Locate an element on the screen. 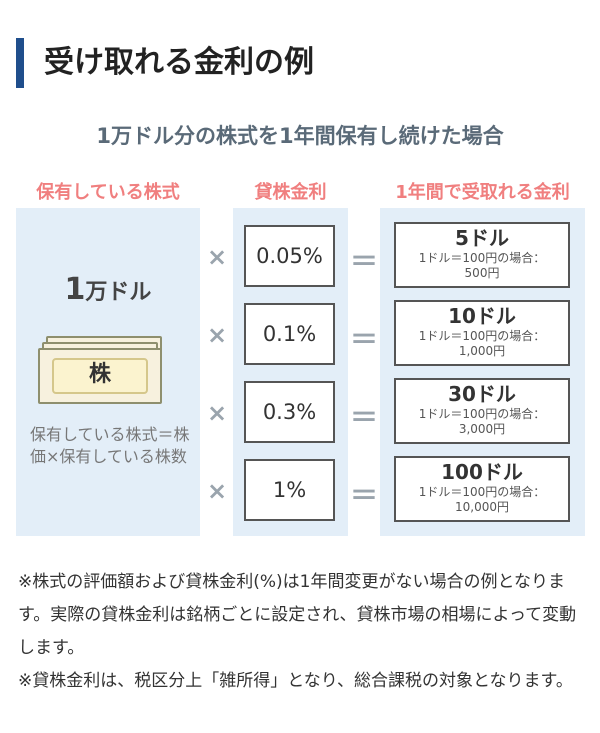  result-box: 30ドル 1ドル＝100円の場合： 3,000円 is located at coordinates (482, 411).